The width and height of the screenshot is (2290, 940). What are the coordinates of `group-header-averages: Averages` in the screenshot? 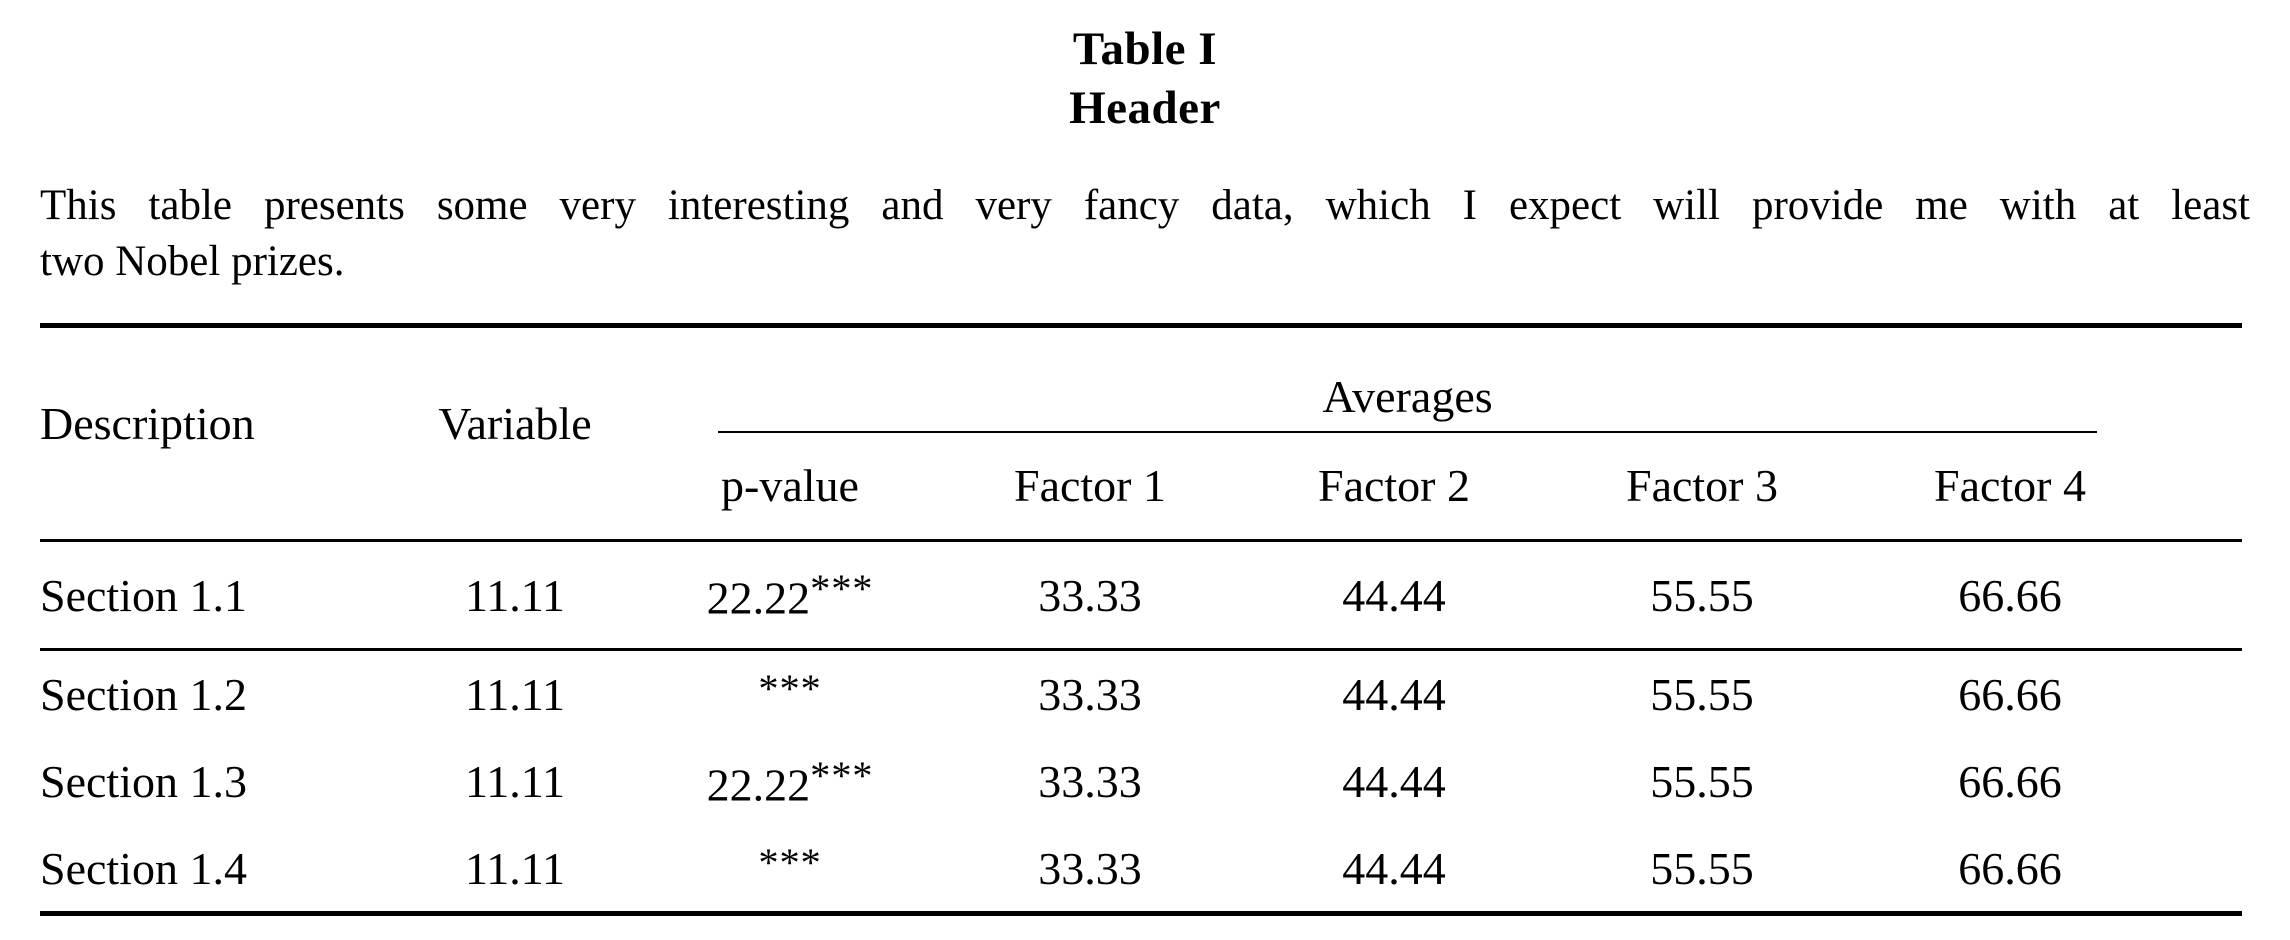 It's located at (1441, 379).